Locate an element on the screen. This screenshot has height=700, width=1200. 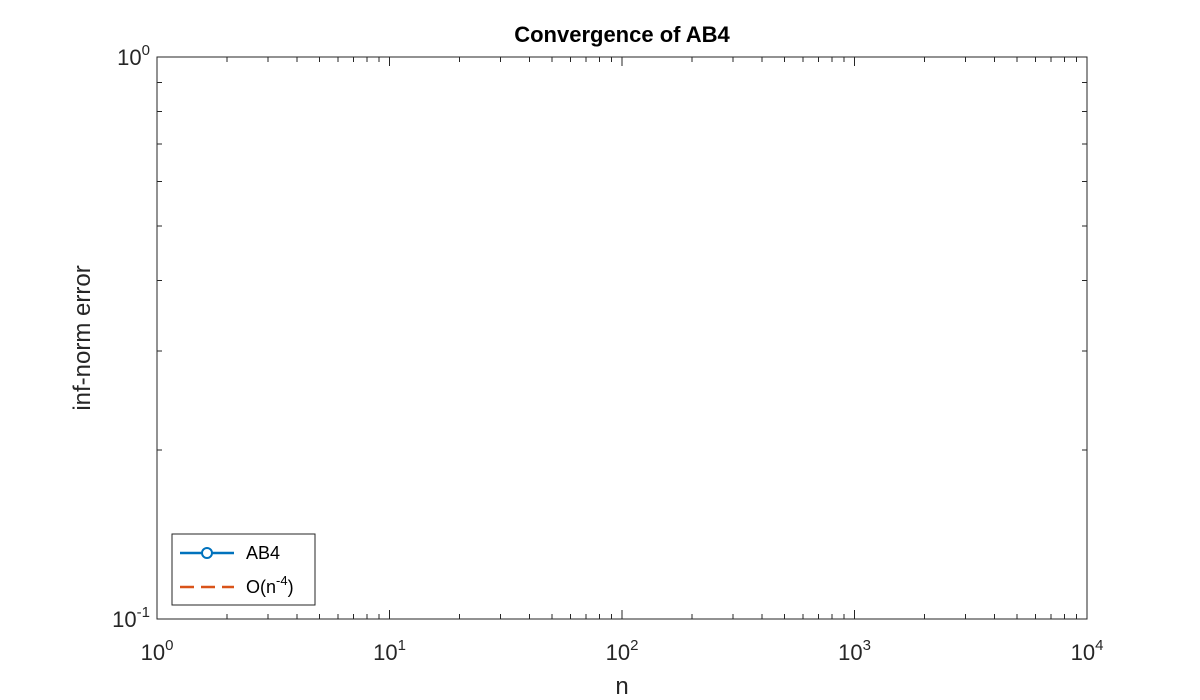
chart-title: Convergence of AB4 is located at coordinates (622, 34).